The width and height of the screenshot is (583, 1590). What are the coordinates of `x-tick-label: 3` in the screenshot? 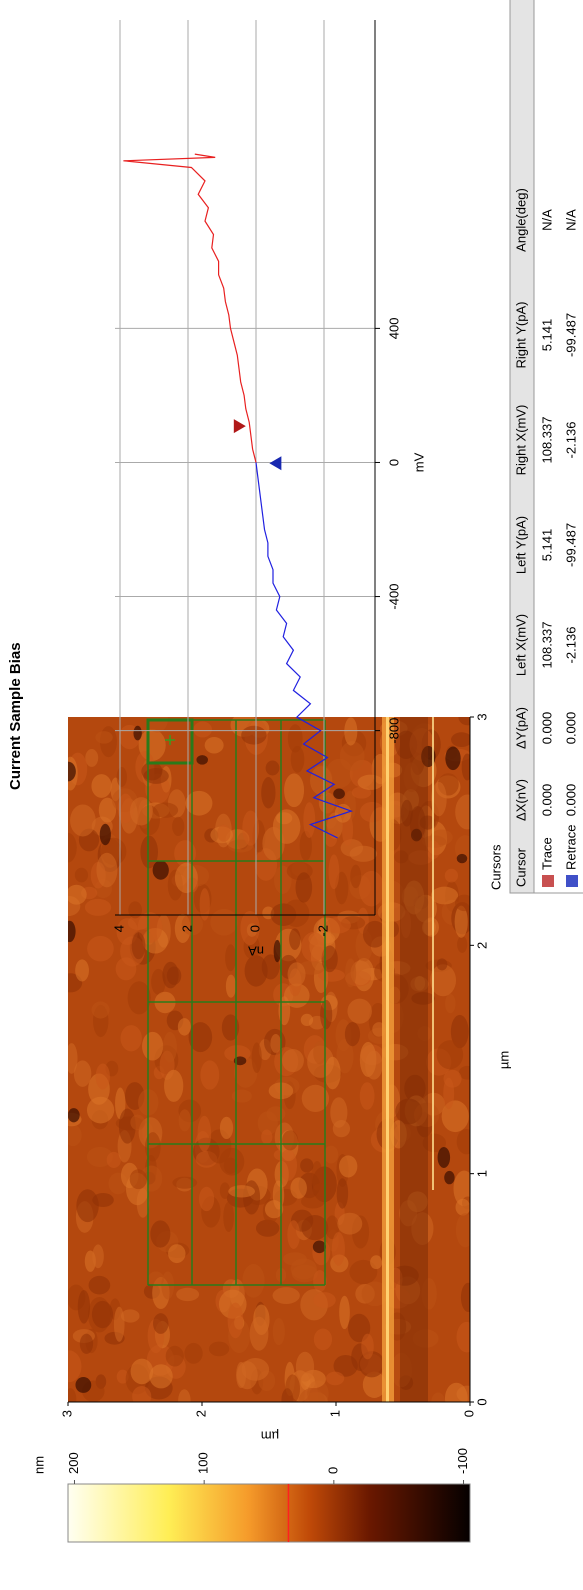 It's located at (481, 716).